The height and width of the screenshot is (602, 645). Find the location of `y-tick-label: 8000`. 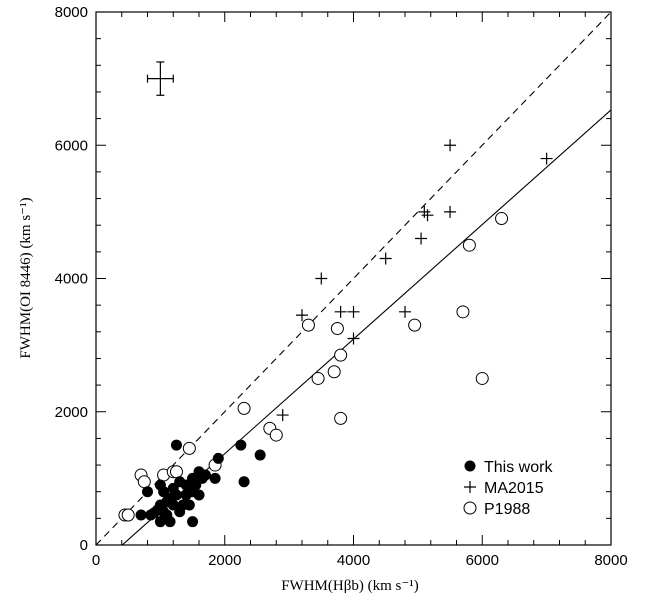

y-tick-label: 8000 is located at coordinates (71, 12).